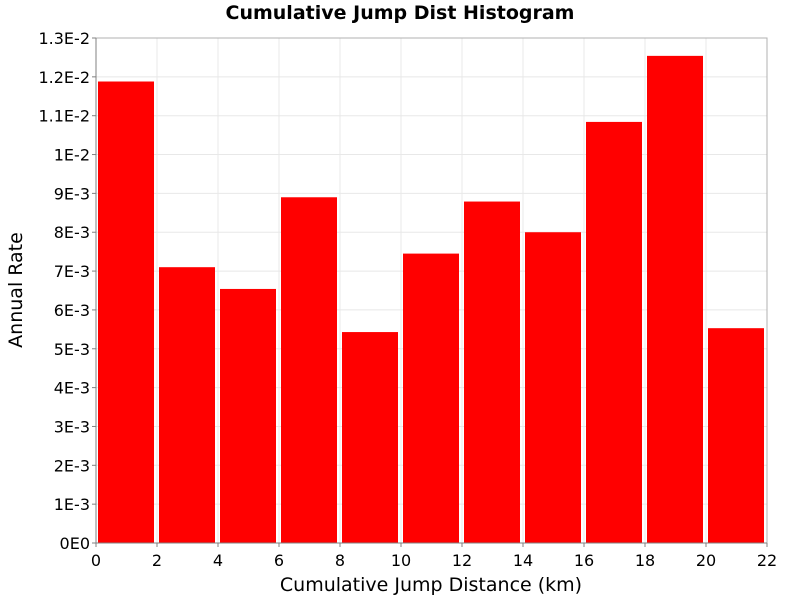 This screenshot has width=800, height=600. I want to click on y-tick-label: 4E-3, so click(72, 388).